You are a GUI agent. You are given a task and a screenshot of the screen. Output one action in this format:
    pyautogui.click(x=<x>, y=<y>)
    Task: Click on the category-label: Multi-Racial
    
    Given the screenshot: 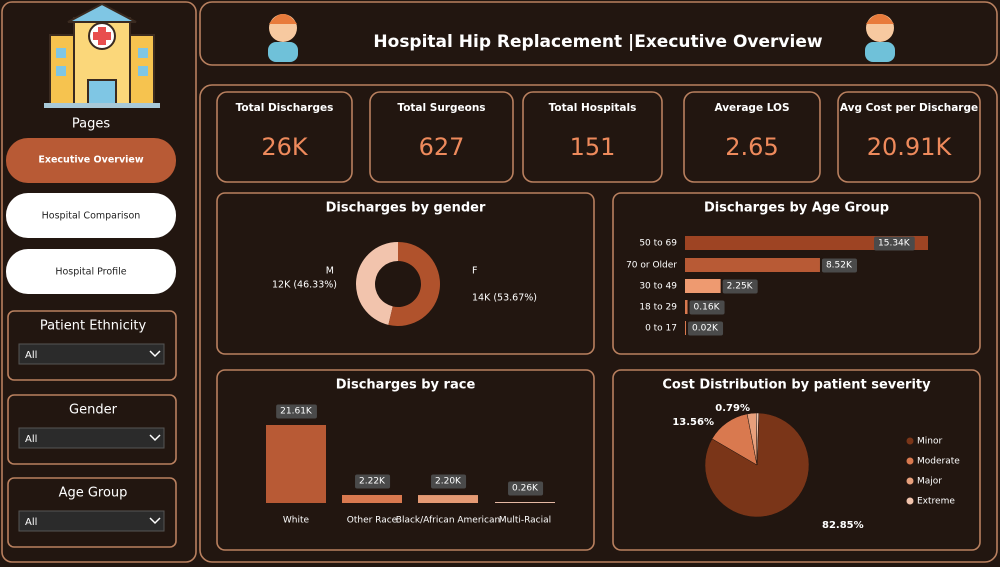 What is the action you would take?
    pyautogui.click(x=525, y=521)
    